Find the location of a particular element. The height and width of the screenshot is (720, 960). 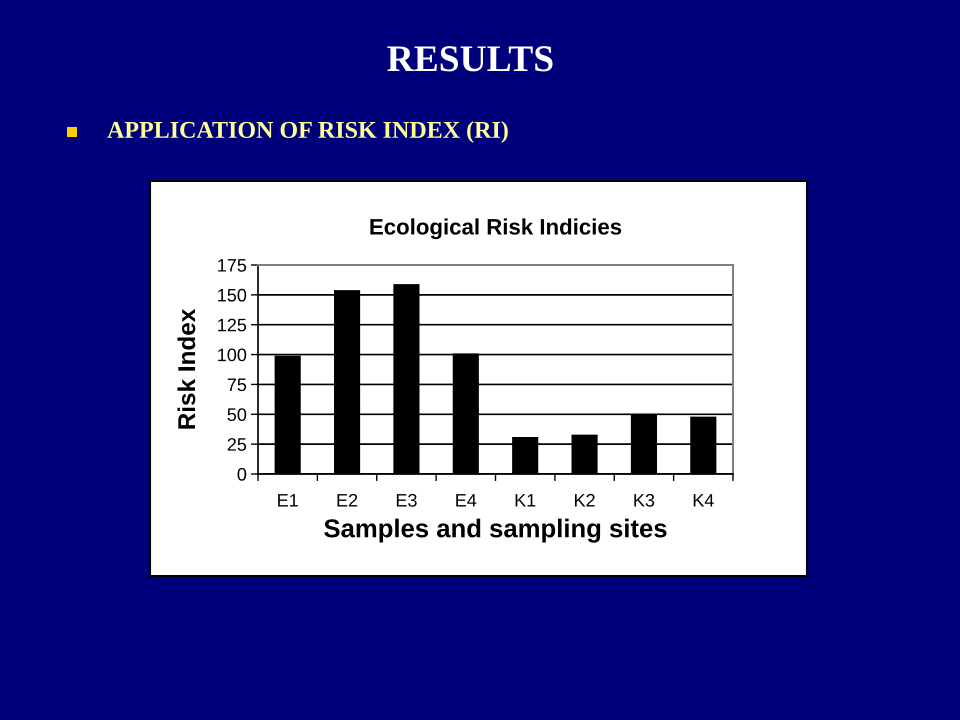

y-tick-label: 125 is located at coordinates (232, 325).